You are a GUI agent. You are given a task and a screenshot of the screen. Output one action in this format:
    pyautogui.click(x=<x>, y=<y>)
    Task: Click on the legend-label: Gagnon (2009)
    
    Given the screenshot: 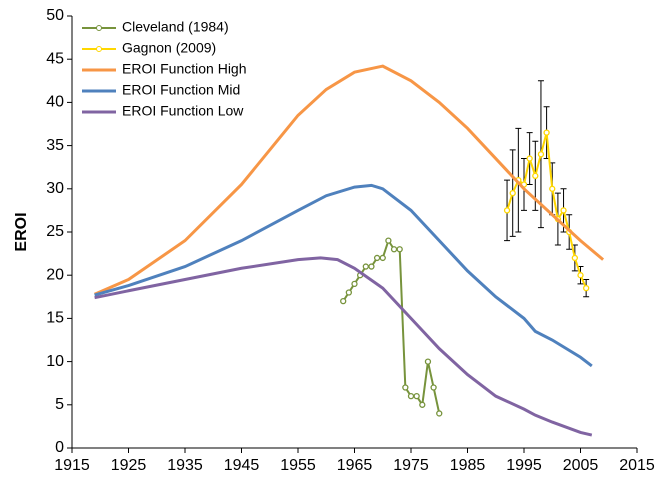 What is the action you would take?
    pyautogui.click(x=169, y=48)
    